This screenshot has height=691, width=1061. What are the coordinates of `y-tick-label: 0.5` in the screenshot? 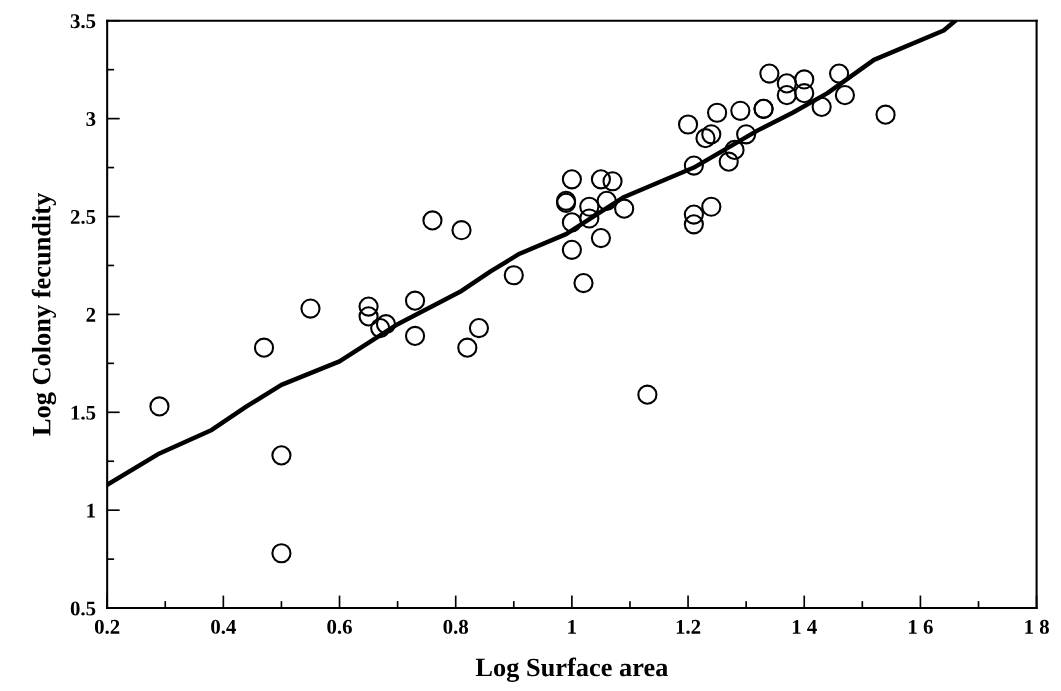 It's located at (83, 608).